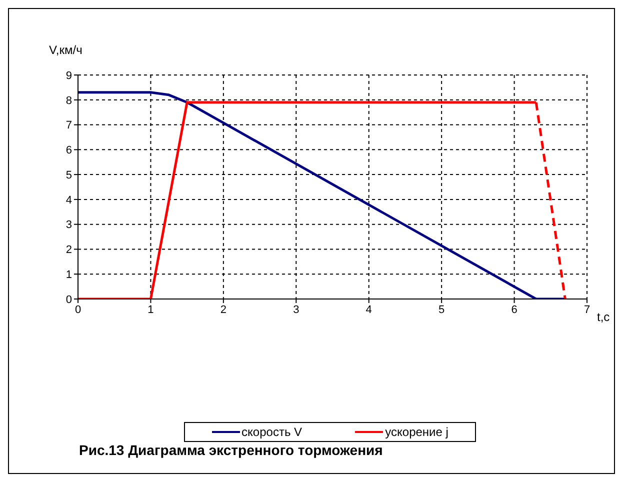 The width and height of the screenshot is (621, 480). What do you see at coordinates (587, 310) in the screenshot?
I see `x-tick-label: 7` at bounding box center [587, 310].